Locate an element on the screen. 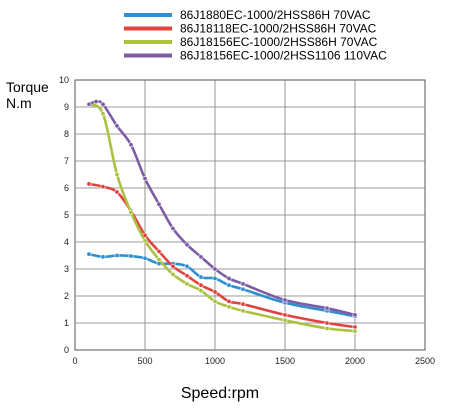  y-tick-label: 9 is located at coordinates (66, 107).